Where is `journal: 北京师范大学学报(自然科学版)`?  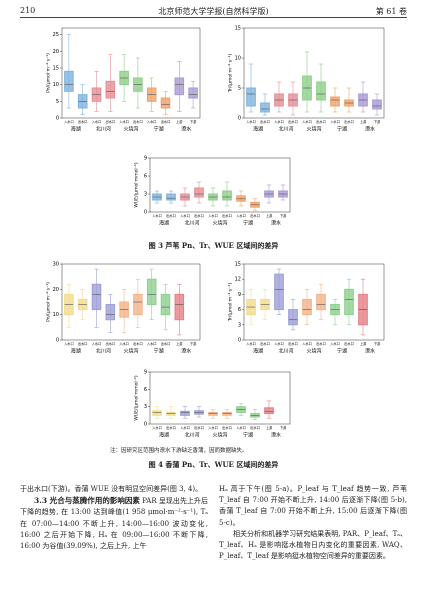 journal: 北京师范大学学报(自然科学版) is located at coordinates (213, 11).